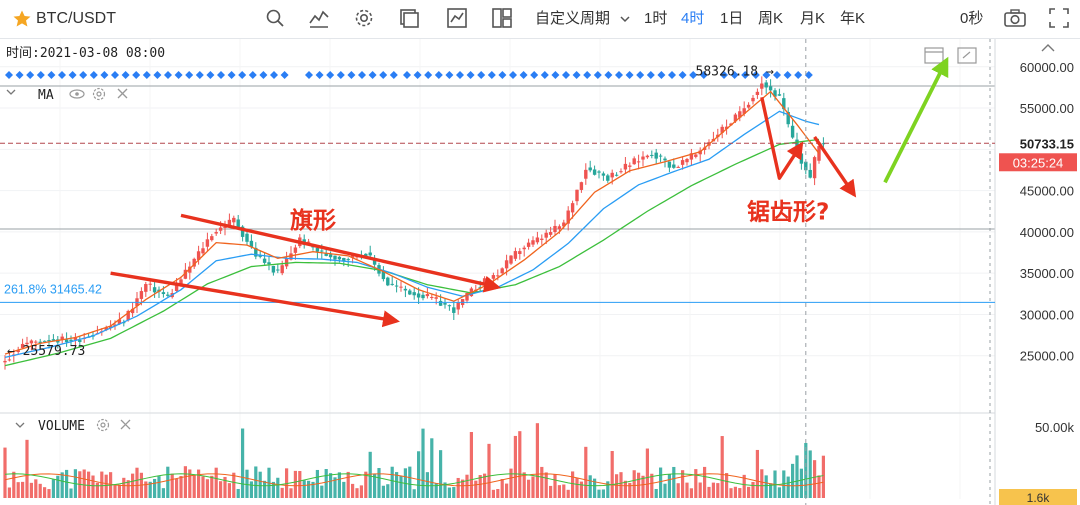 Image resolution: width=1080 pixels, height=505 pixels. Describe the element at coordinates (1039, 498) in the screenshot. I see `volume-last-tag: 1.6k` at that location.